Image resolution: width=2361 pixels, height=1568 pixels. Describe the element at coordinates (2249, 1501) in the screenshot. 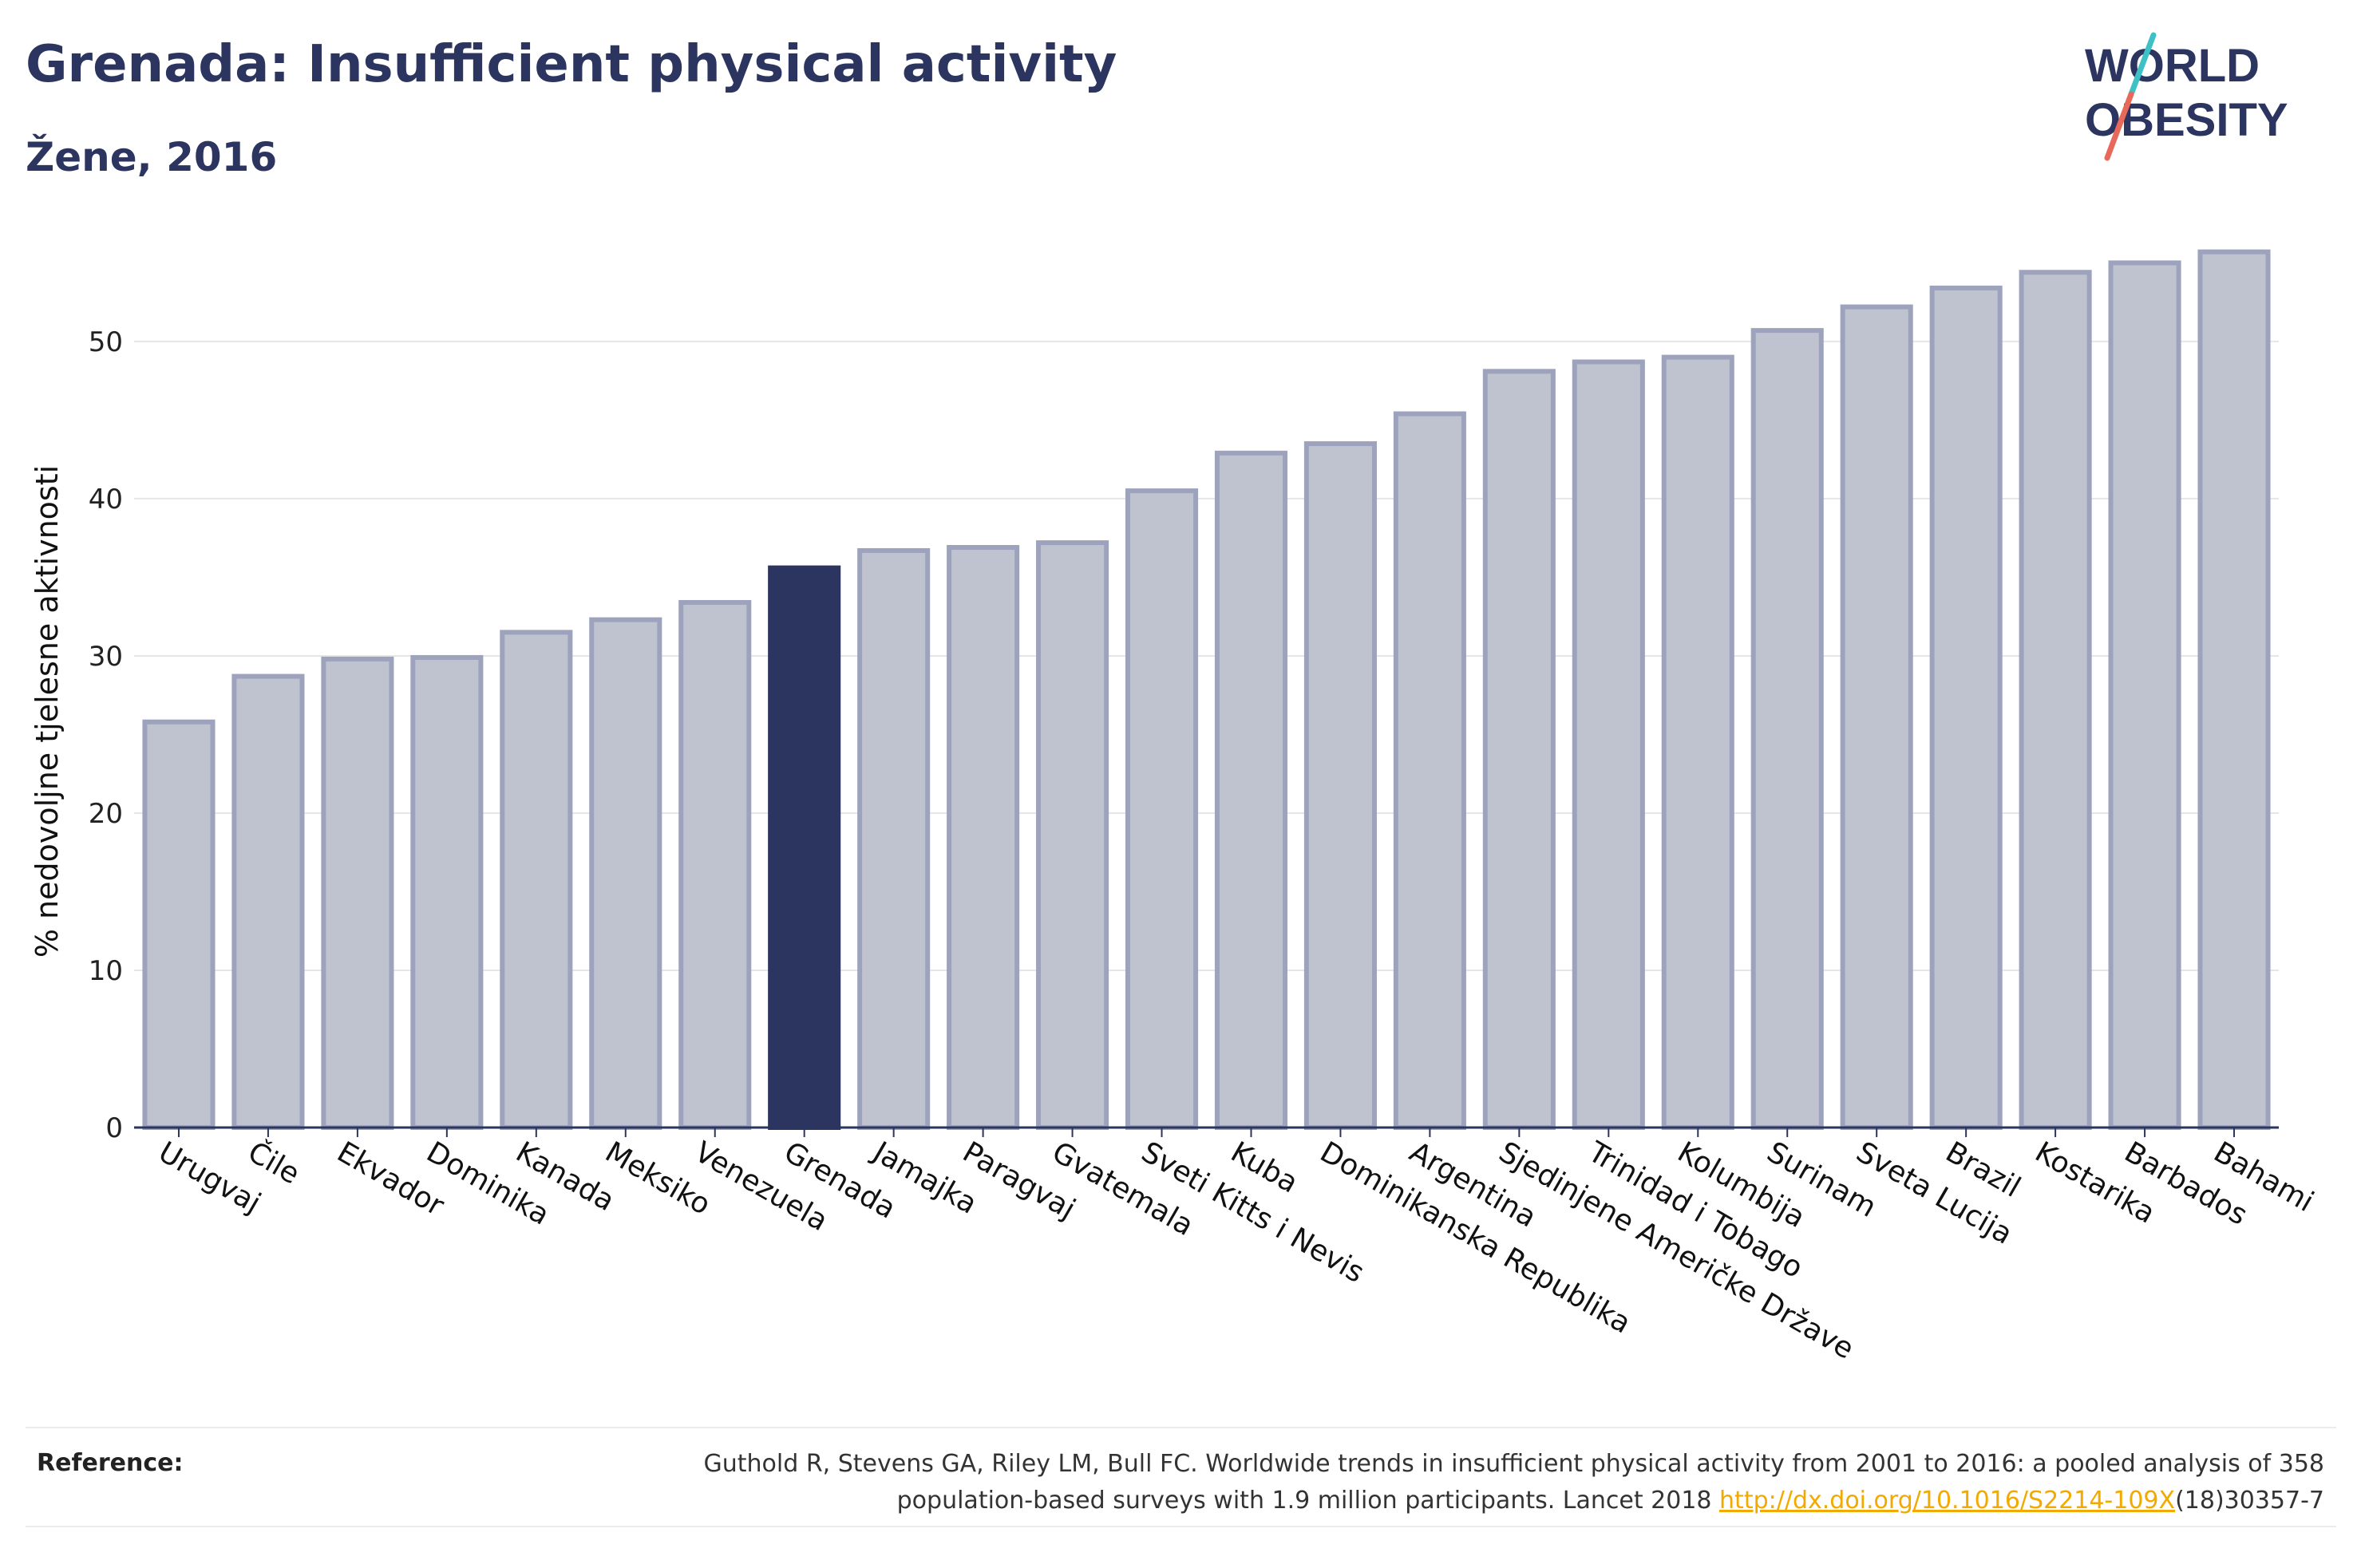

I see `reference-citation-suffix: (18)30357-7` at that location.